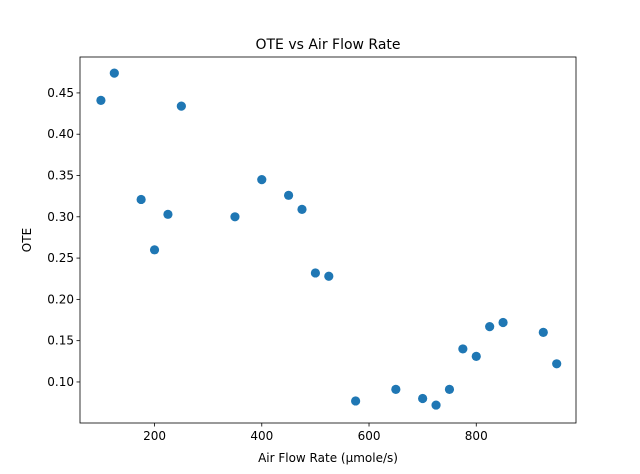  What do you see at coordinates (60, 93) in the screenshot?
I see `y-tick-label: 0.45` at bounding box center [60, 93].